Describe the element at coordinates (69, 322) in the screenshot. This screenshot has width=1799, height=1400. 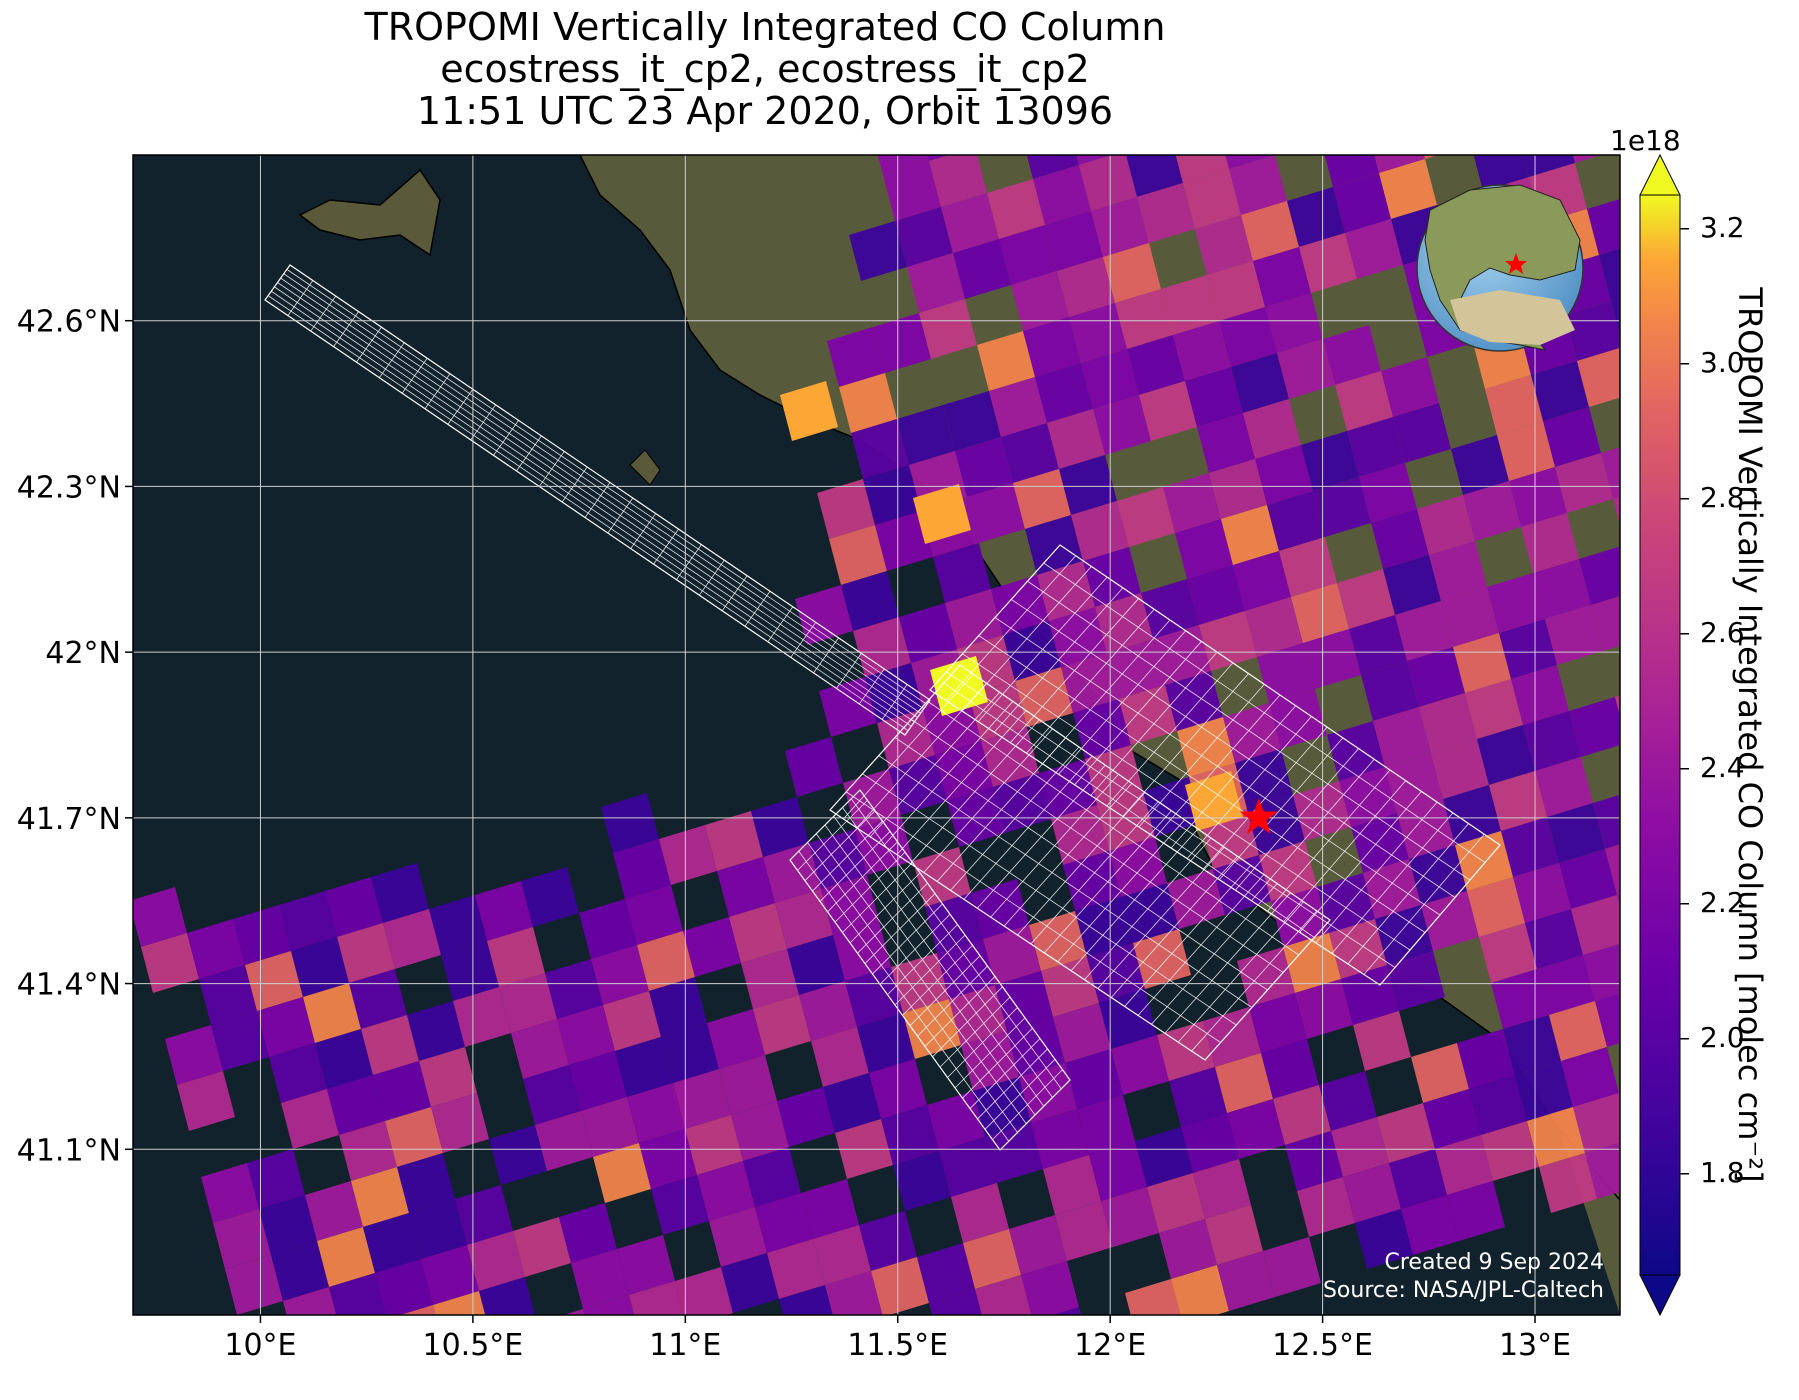
I see `lat-tick-label: 42.6°N` at that location.